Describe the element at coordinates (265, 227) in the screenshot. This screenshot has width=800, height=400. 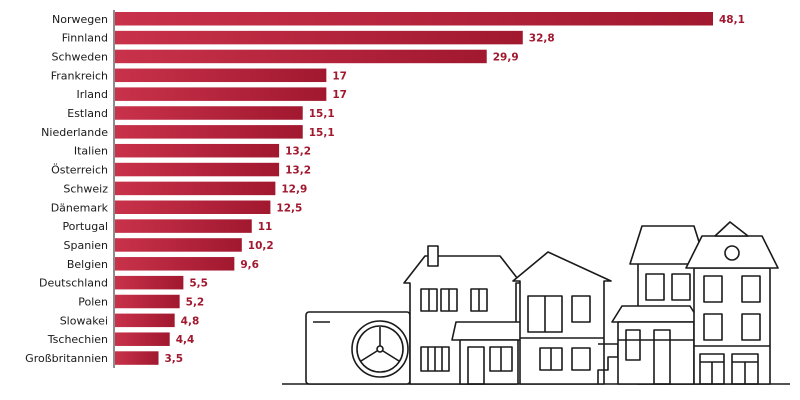
I see `value-label: 11` at that location.